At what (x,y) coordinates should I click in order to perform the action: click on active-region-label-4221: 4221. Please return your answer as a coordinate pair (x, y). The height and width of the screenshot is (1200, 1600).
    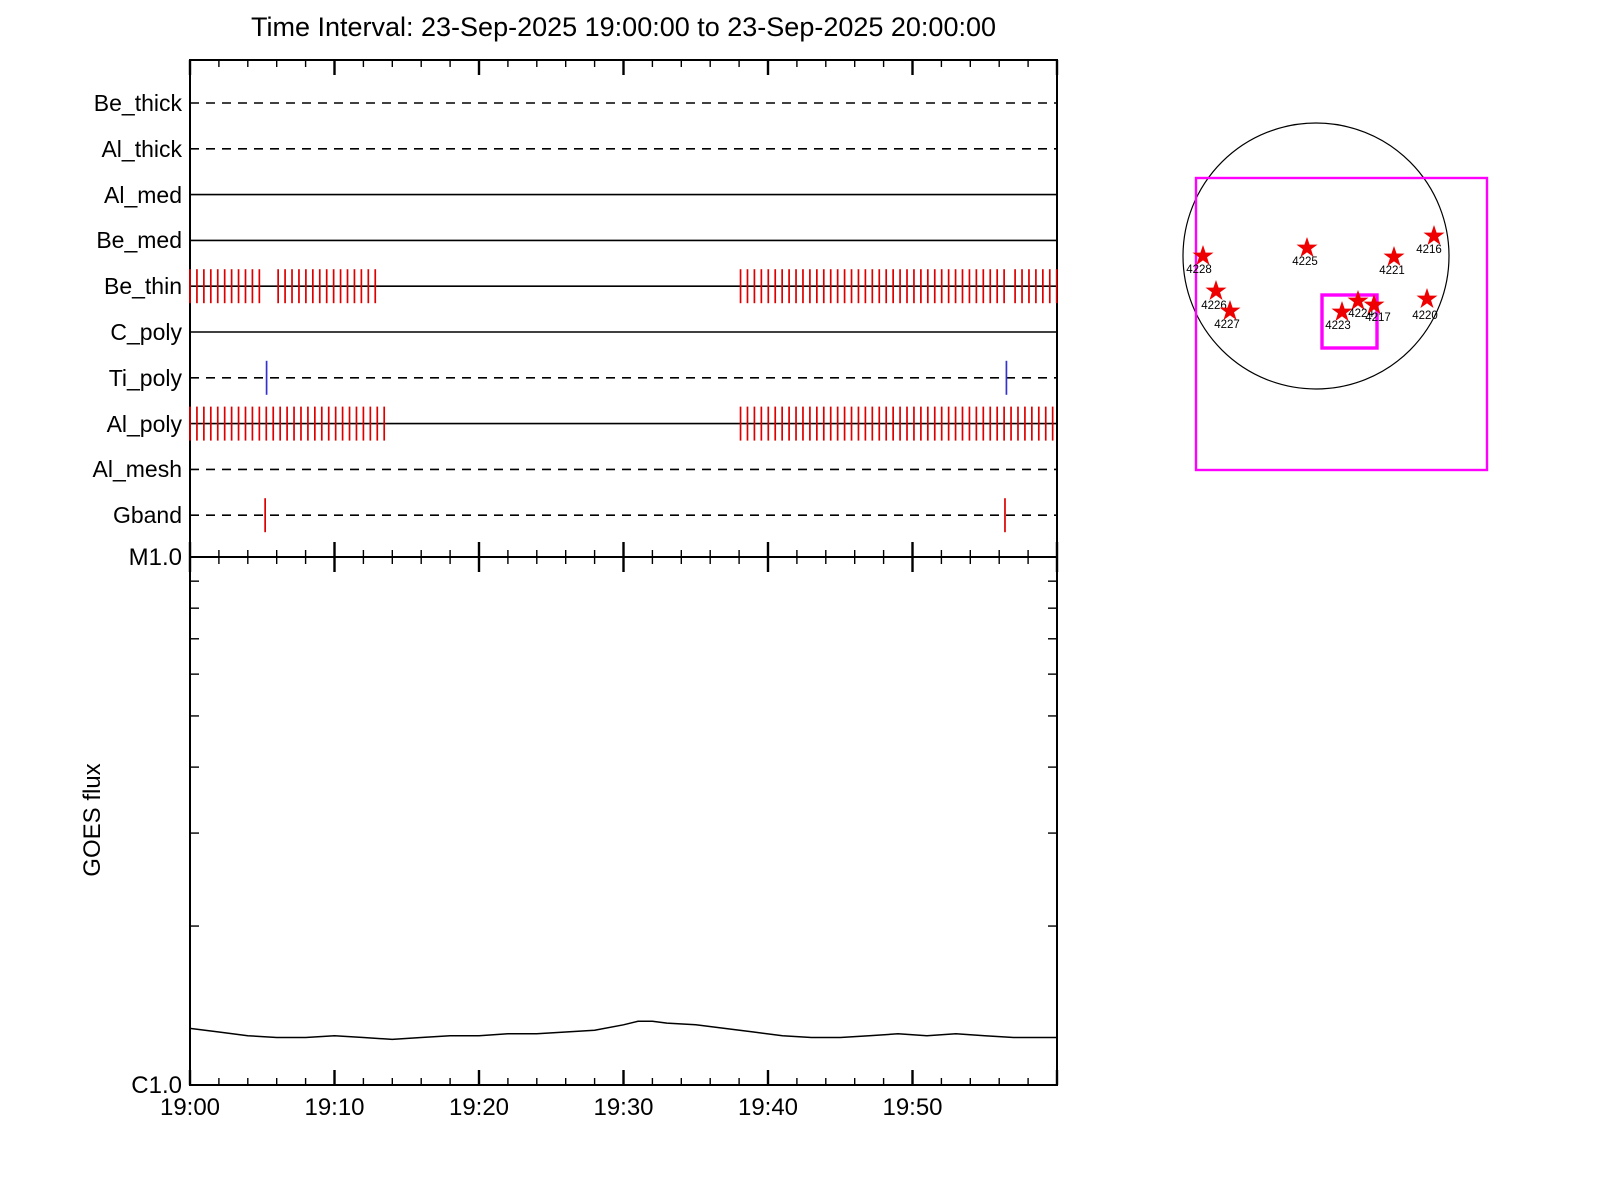
    Looking at the image, I should click on (1392, 271).